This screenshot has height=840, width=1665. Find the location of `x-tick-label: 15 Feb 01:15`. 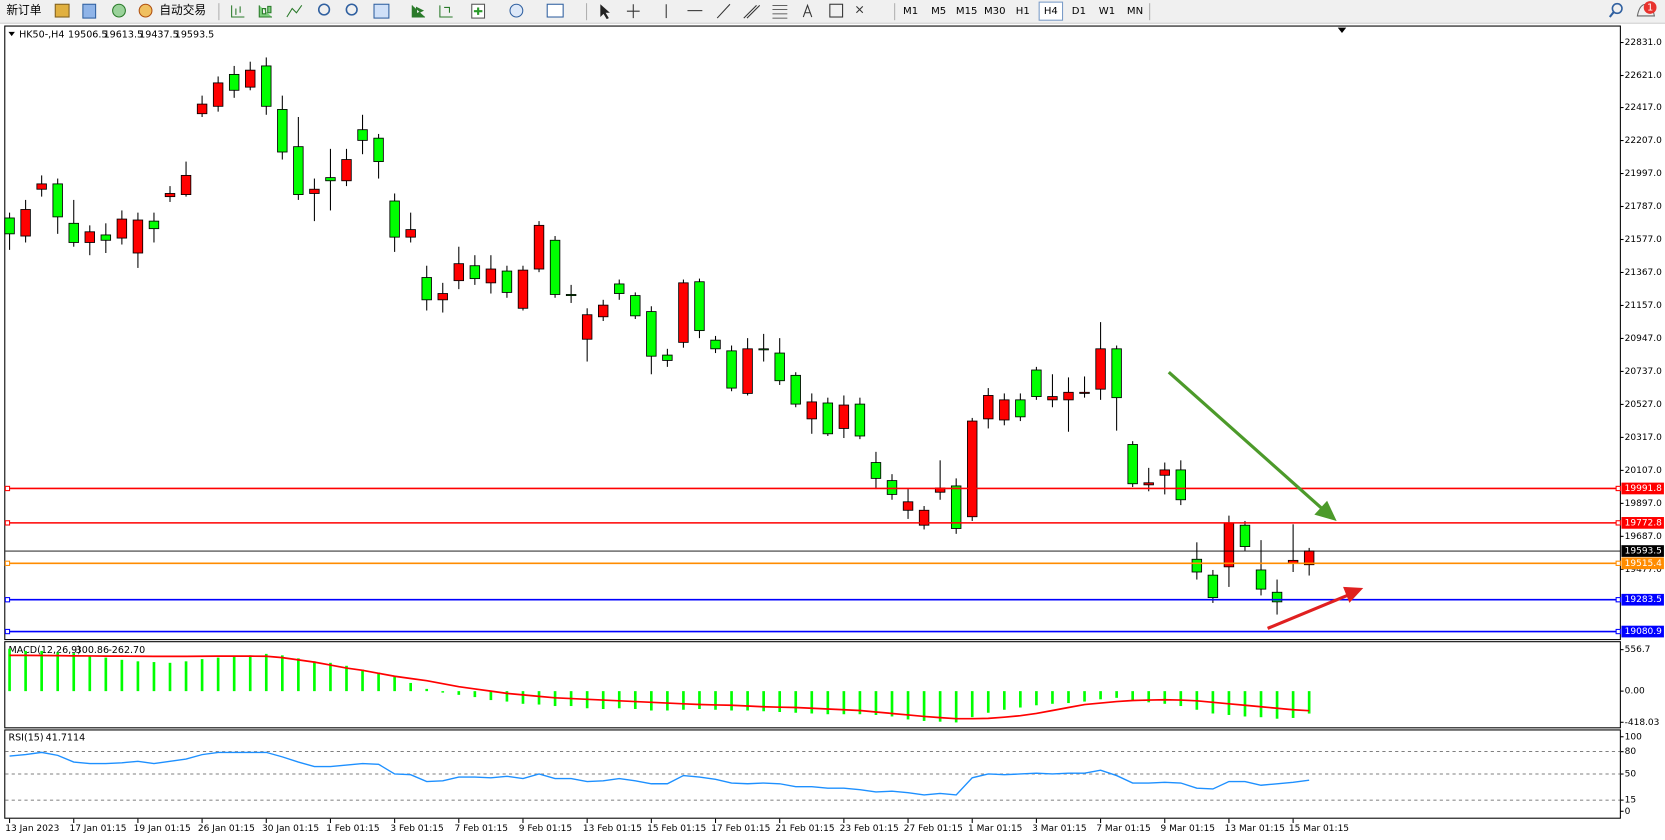

x-tick-label: 15 Feb 01:15 is located at coordinates (676, 829).